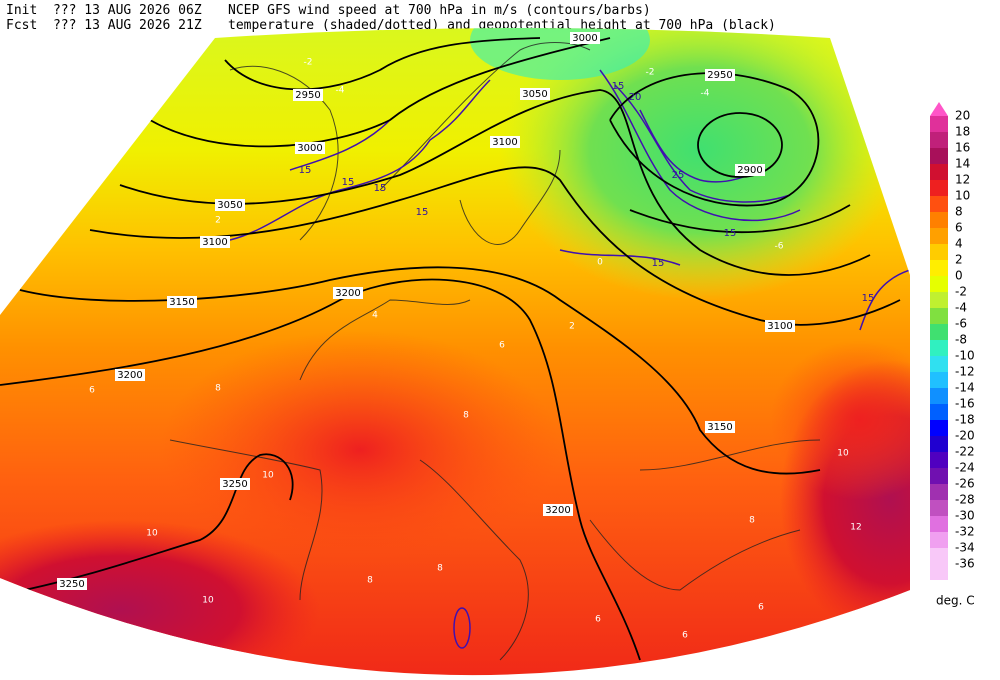 Image resolution: width=1000 pixels, height=680 pixels. I want to click on colorbar-unit: deg. C, so click(955, 601).